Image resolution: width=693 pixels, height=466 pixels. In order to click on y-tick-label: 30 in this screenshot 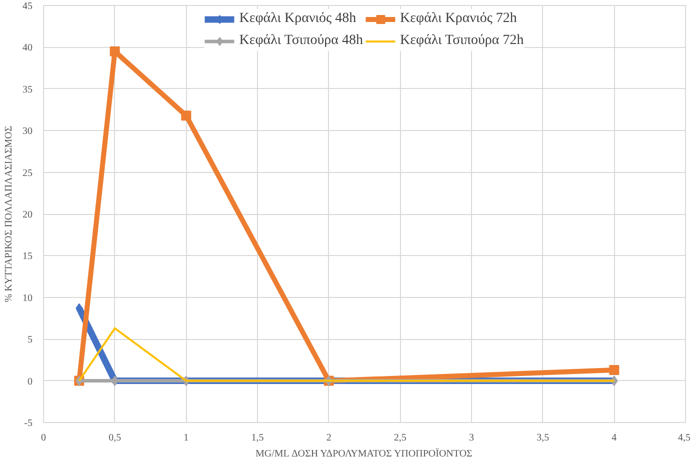, I will do `click(27, 132)`.